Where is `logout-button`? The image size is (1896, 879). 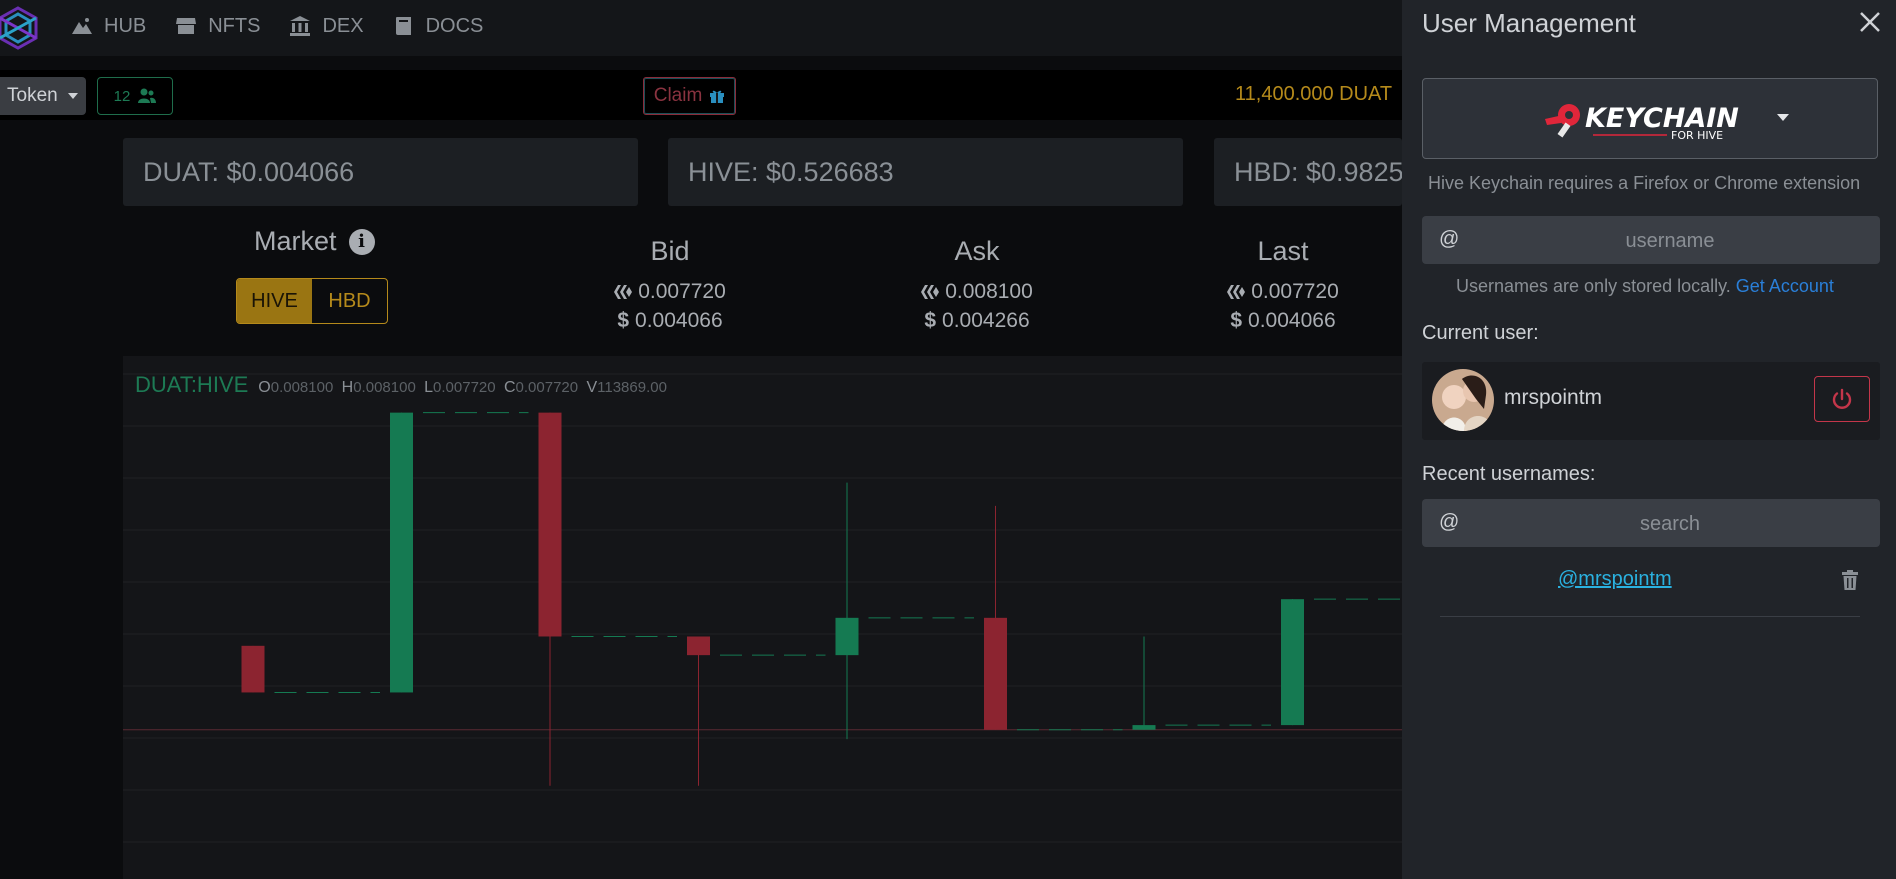 logout-button is located at coordinates (1842, 399).